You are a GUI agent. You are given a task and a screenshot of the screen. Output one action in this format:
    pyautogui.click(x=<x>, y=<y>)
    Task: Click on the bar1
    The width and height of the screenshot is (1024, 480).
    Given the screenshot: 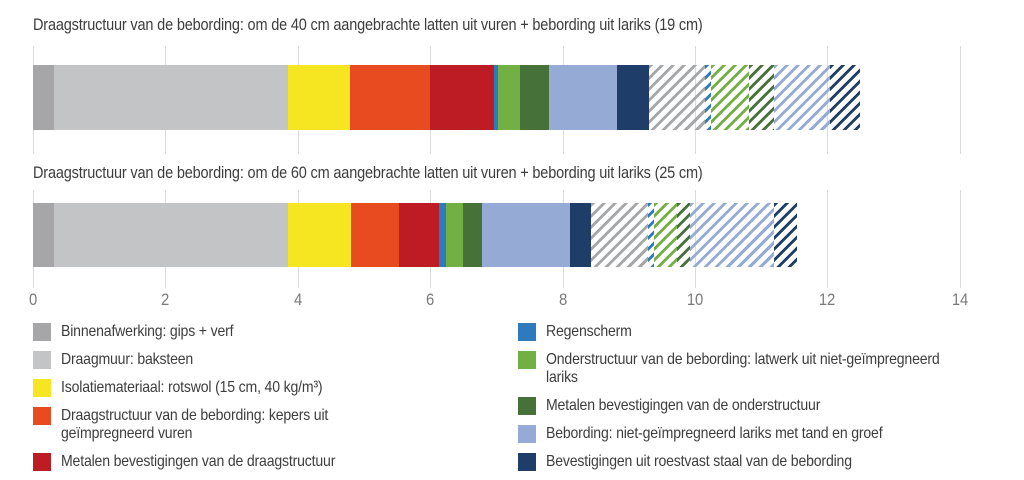 What is the action you would take?
    pyautogui.click(x=447, y=97)
    